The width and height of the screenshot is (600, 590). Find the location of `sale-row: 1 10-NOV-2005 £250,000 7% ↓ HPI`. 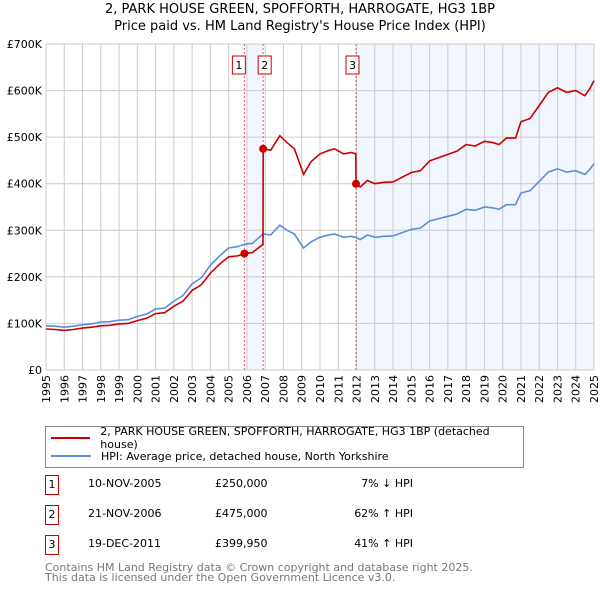

sale-row: 1 10-NOV-2005 £250,000 7% ↓ HPI is located at coordinates (245, 486).